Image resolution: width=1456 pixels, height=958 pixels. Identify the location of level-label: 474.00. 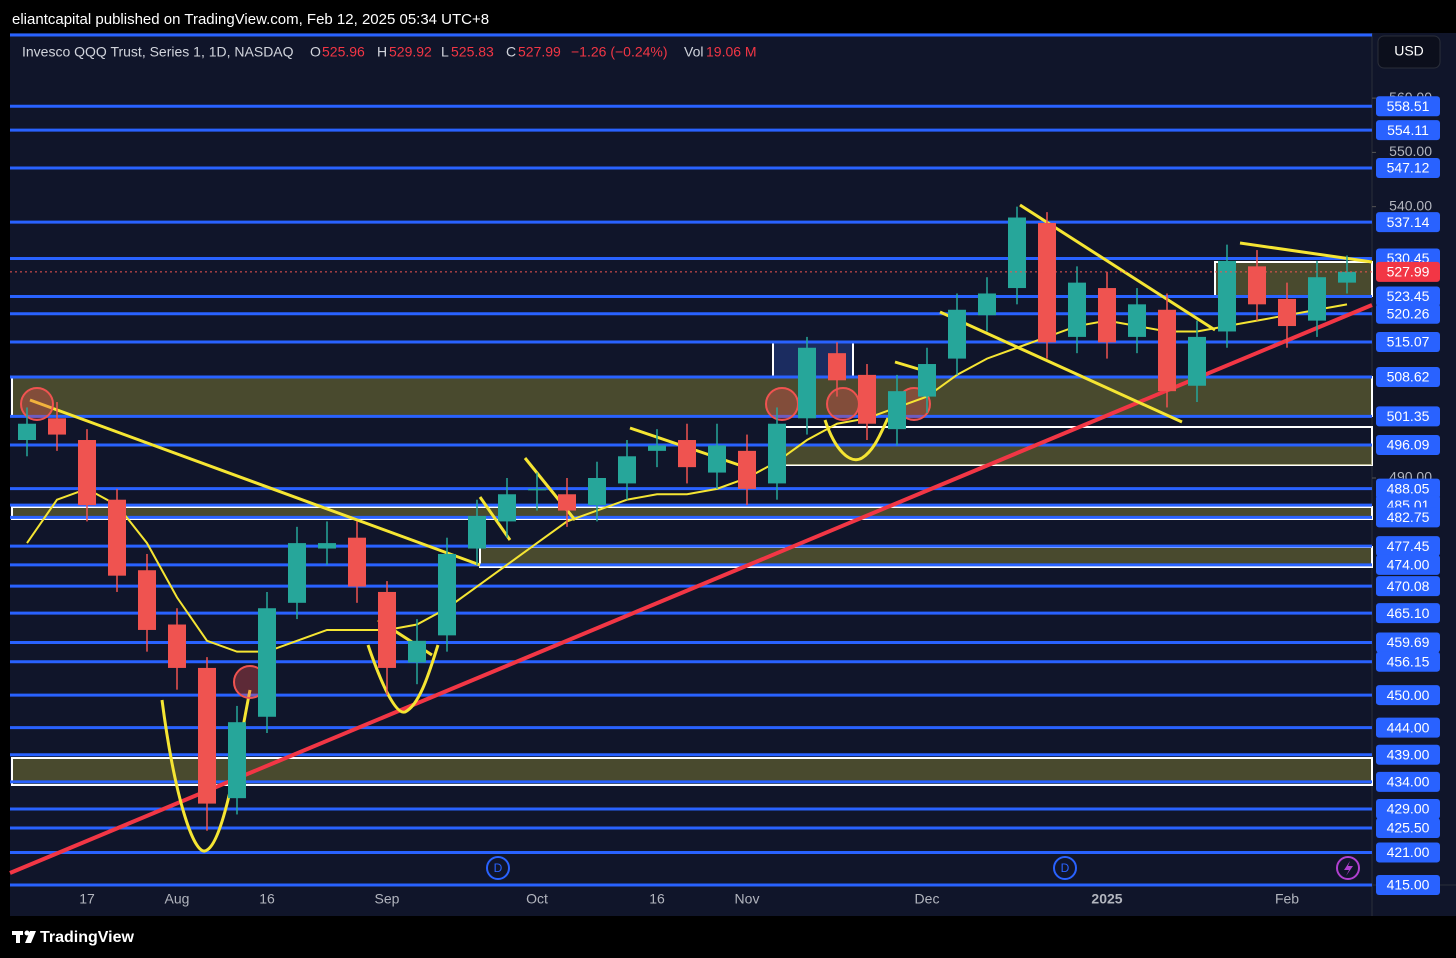
(1408, 565).